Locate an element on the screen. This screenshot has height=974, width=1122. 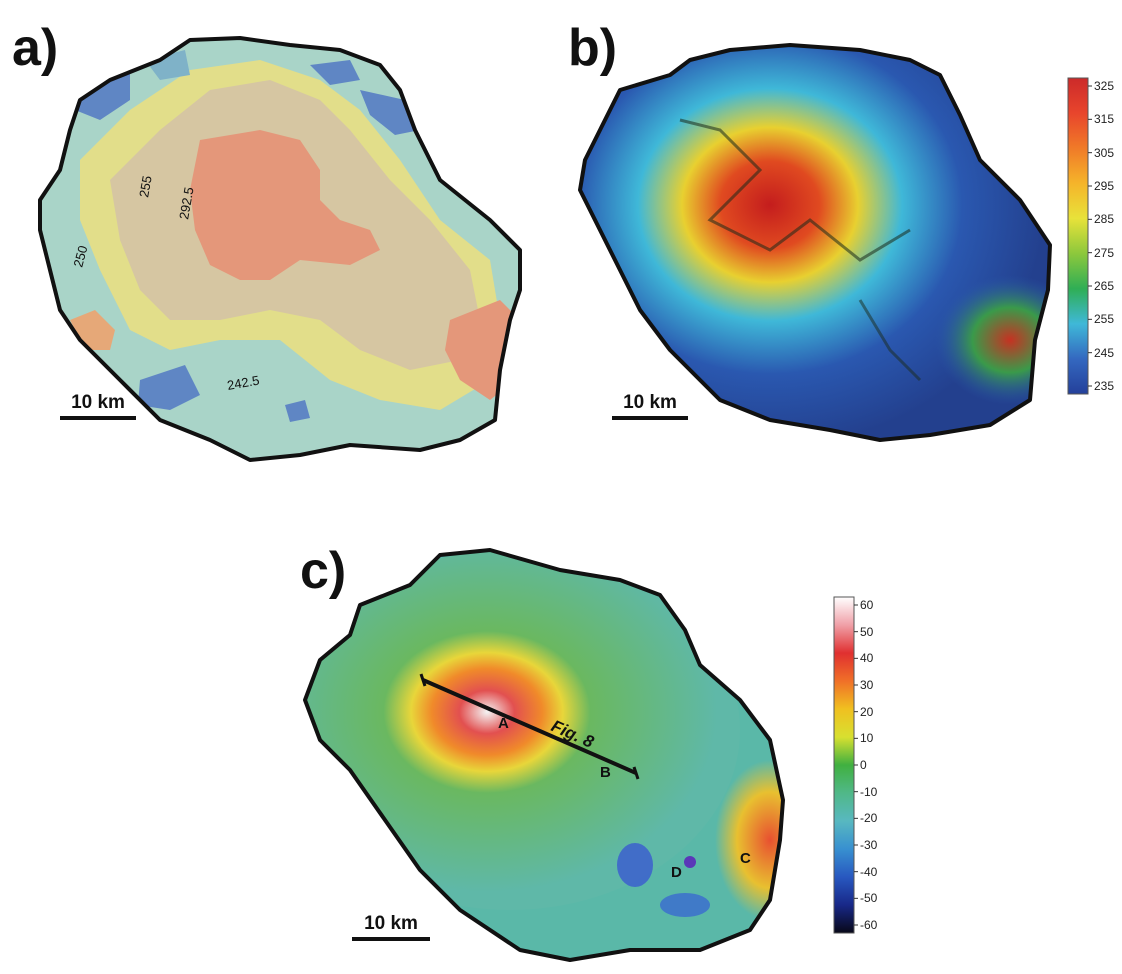
colorbar-tick-label: -30 is located at coordinates (869, 845).